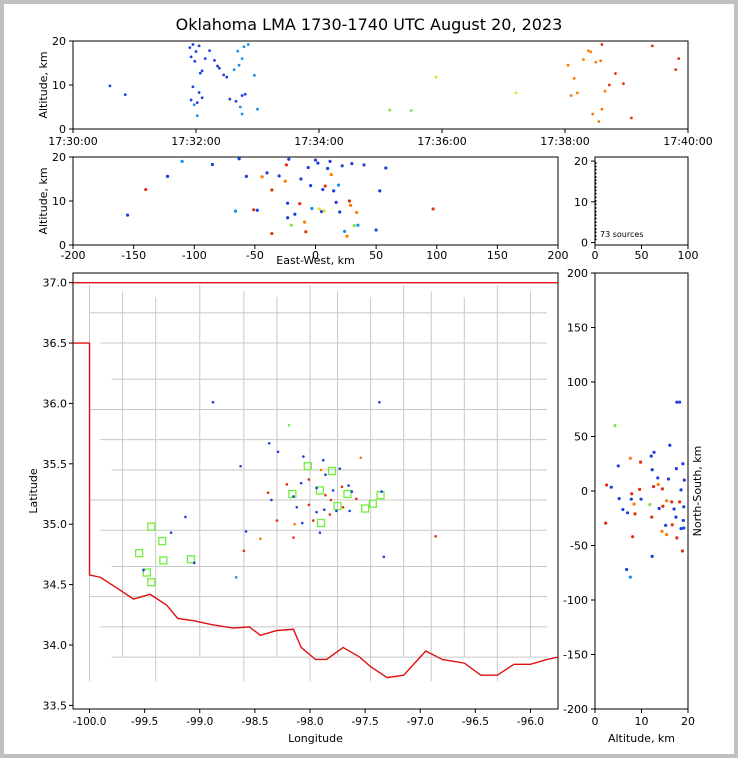 The height and width of the screenshot is (758, 738). What do you see at coordinates (144, 722) in the screenshot?
I see `x-tick-label: -99.5` at bounding box center [144, 722].